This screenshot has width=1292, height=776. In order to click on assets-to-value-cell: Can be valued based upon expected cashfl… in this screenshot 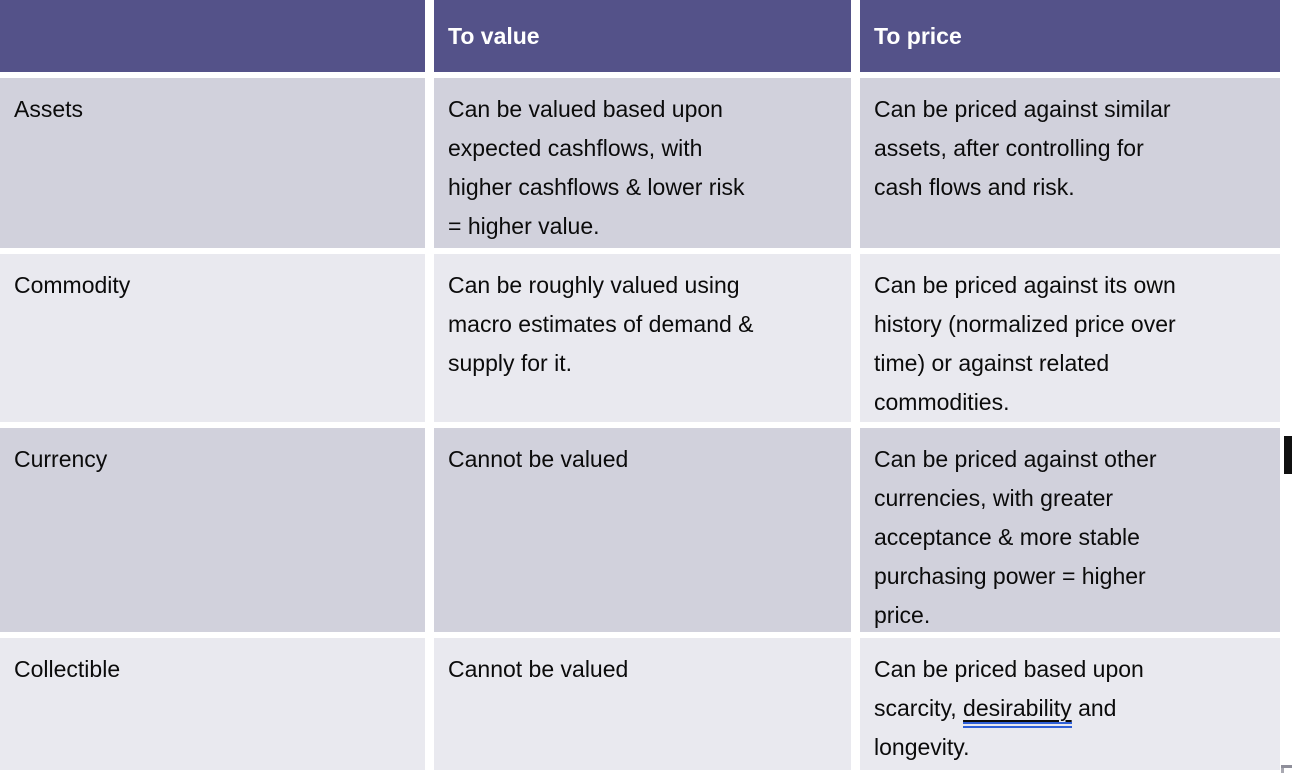, I will do `click(642, 163)`.